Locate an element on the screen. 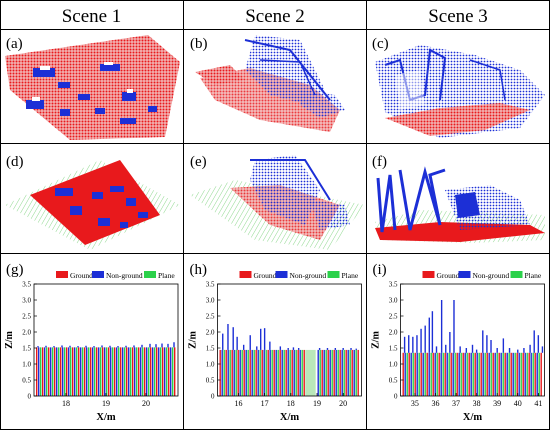 Image resolution: width=550 pixels, height=430 pixels. panel-letter-b: (b) is located at coordinates (199, 44).